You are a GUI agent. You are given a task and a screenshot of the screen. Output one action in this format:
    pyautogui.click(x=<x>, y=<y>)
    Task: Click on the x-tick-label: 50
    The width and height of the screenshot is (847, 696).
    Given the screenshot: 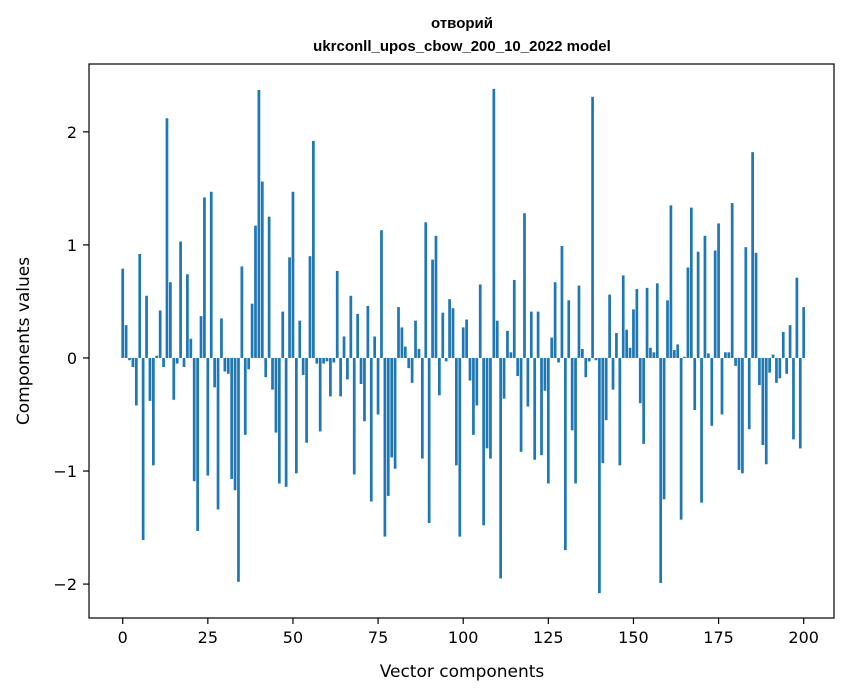 What is the action you would take?
    pyautogui.click(x=293, y=637)
    